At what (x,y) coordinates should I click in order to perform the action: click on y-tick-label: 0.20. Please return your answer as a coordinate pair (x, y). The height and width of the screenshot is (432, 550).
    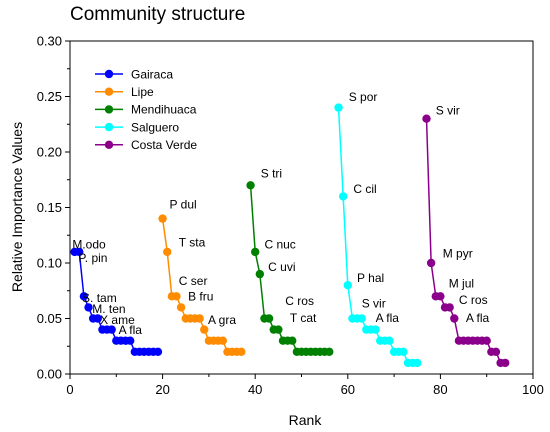
    Looking at the image, I should click on (49, 152).